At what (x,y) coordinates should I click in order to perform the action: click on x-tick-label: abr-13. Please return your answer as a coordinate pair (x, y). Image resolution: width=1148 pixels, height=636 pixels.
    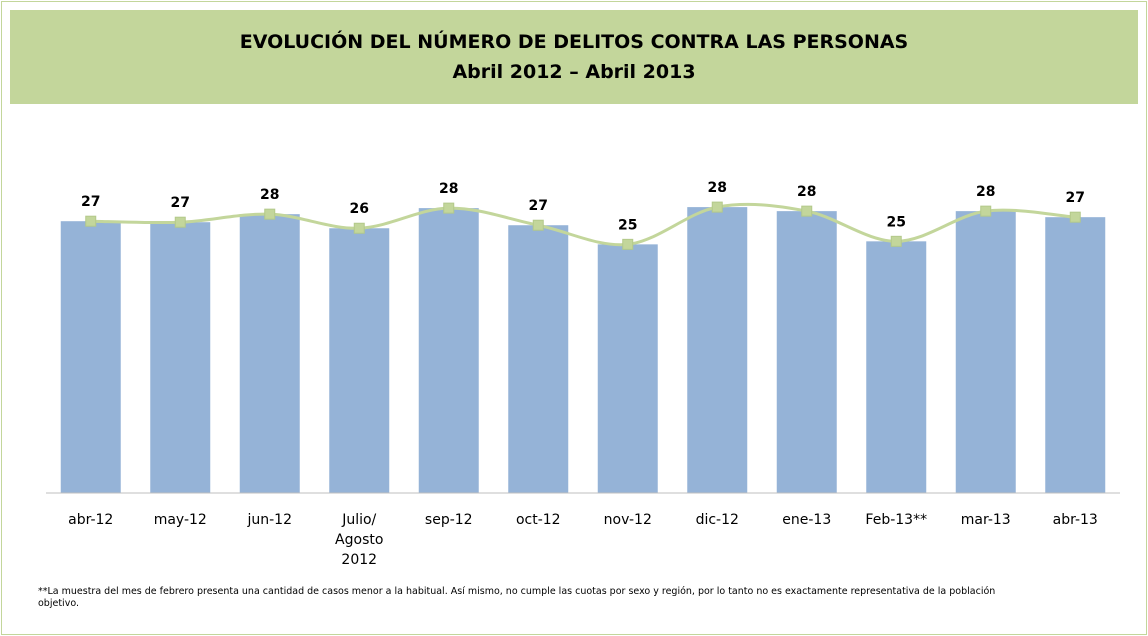
    Looking at the image, I should click on (1075, 520).